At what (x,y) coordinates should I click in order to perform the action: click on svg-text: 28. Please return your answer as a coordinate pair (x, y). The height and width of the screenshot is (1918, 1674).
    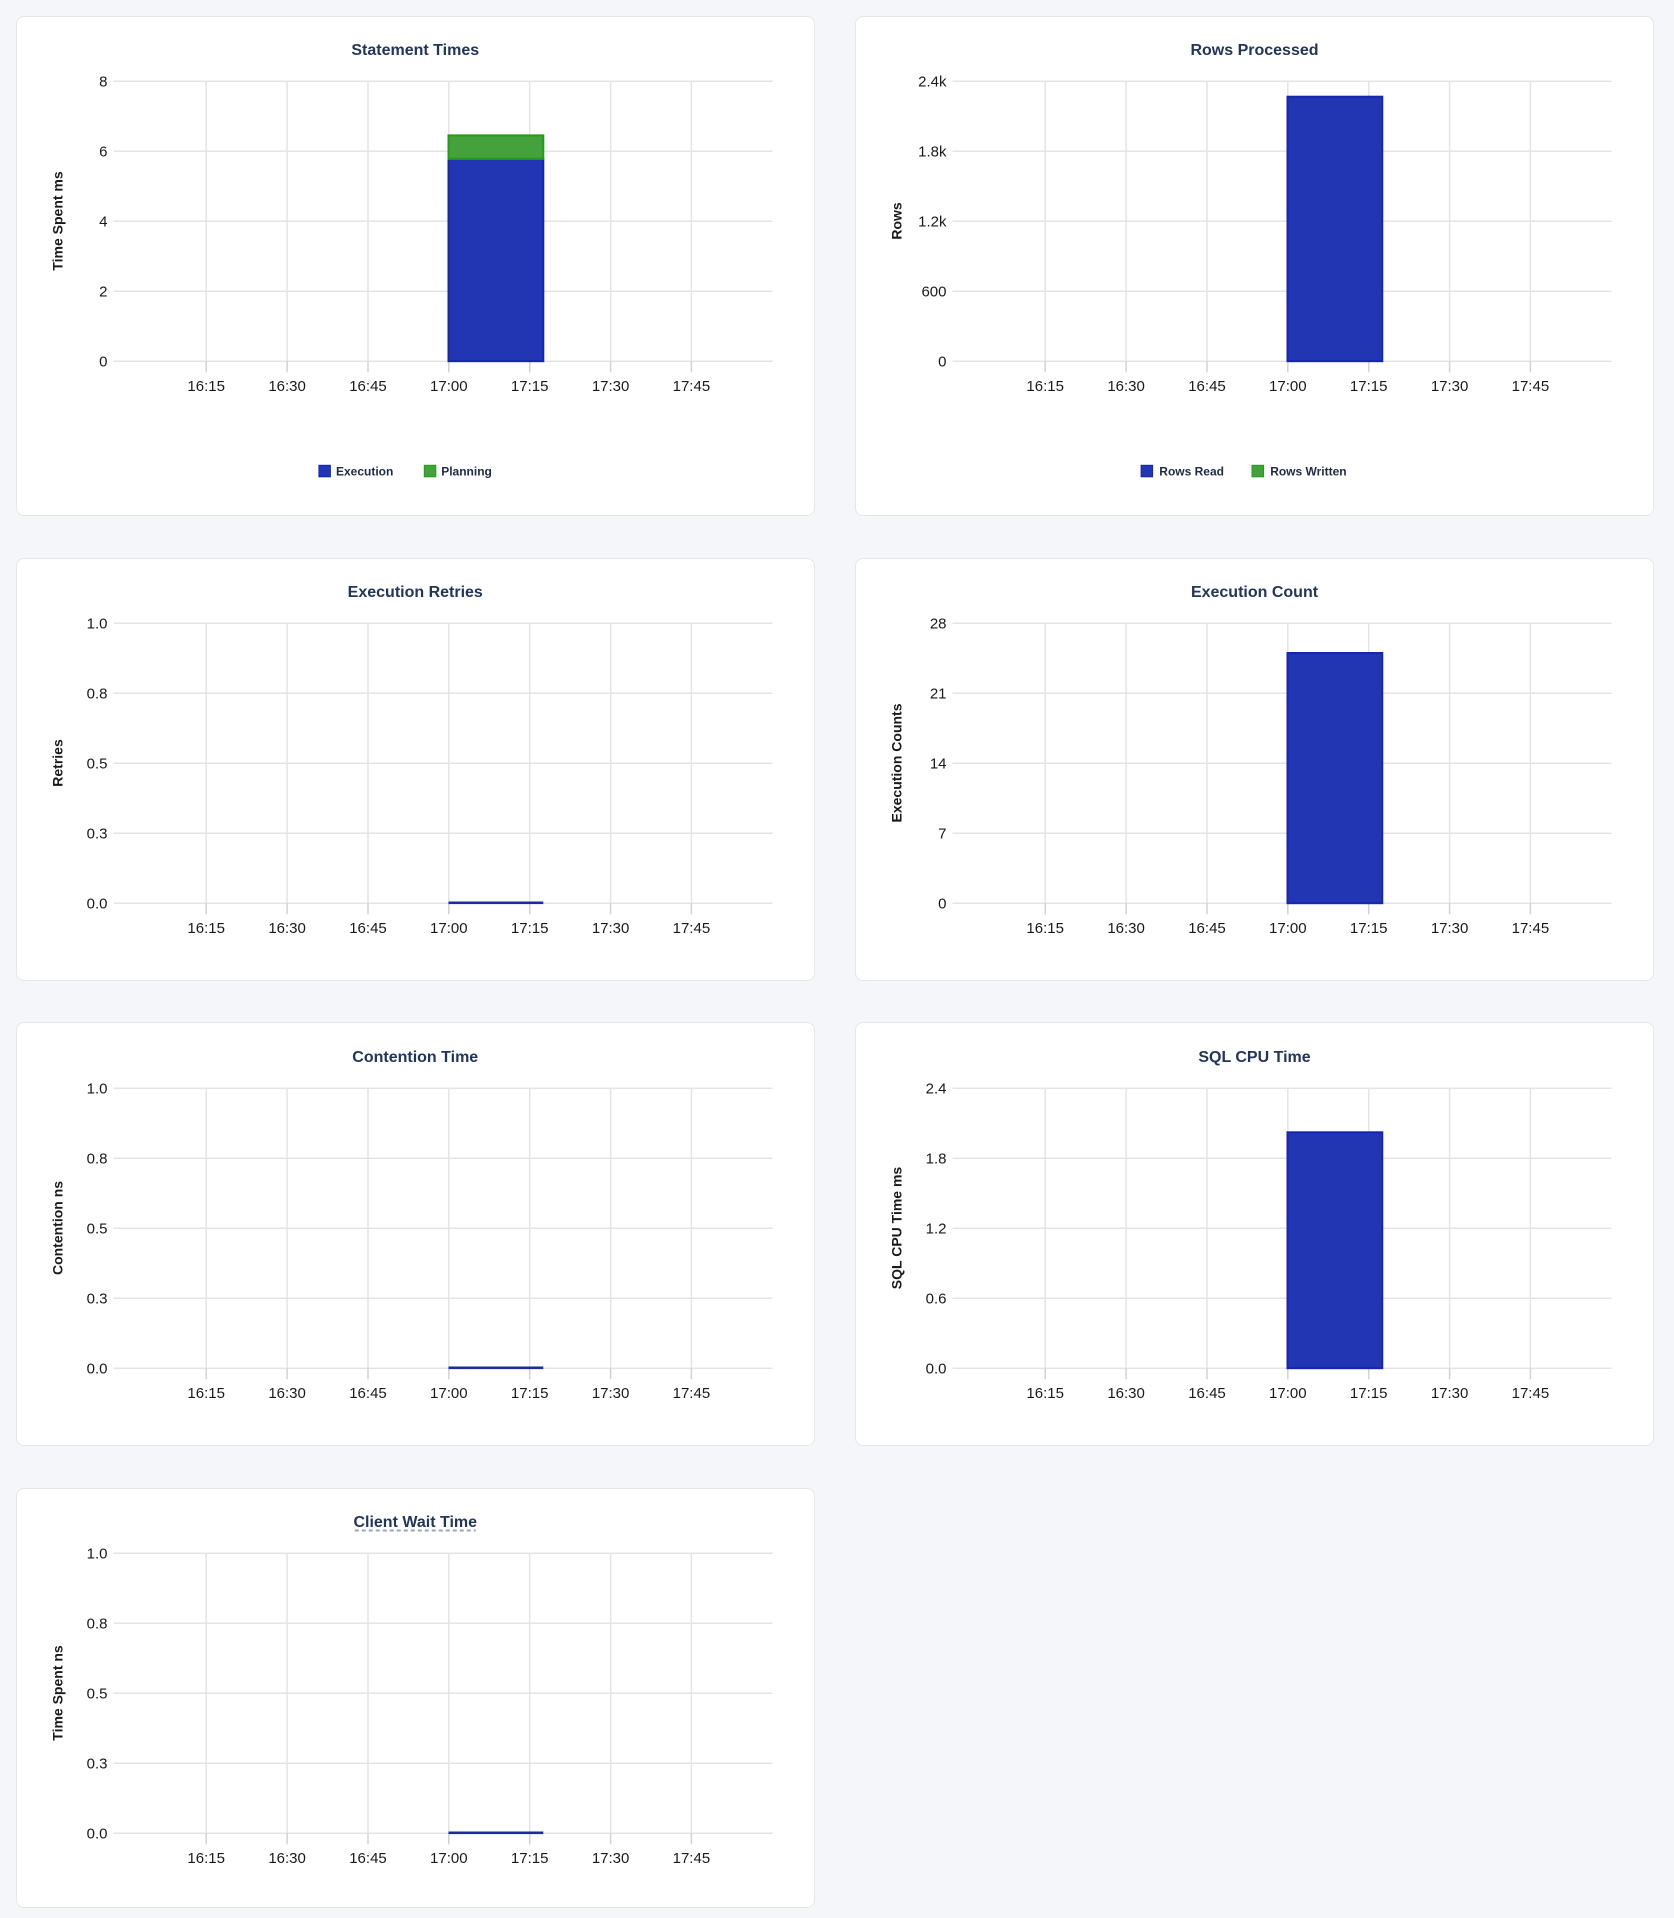
    Looking at the image, I should click on (937, 624).